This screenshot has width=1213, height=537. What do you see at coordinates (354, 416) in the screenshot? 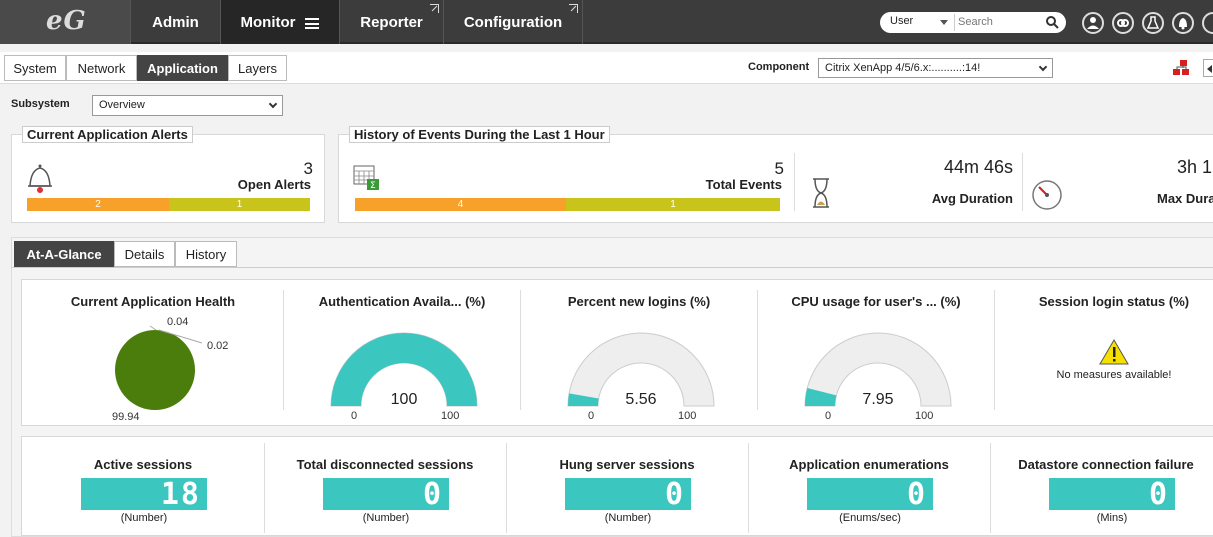
I see `gauge-min-1: 0` at bounding box center [354, 416].